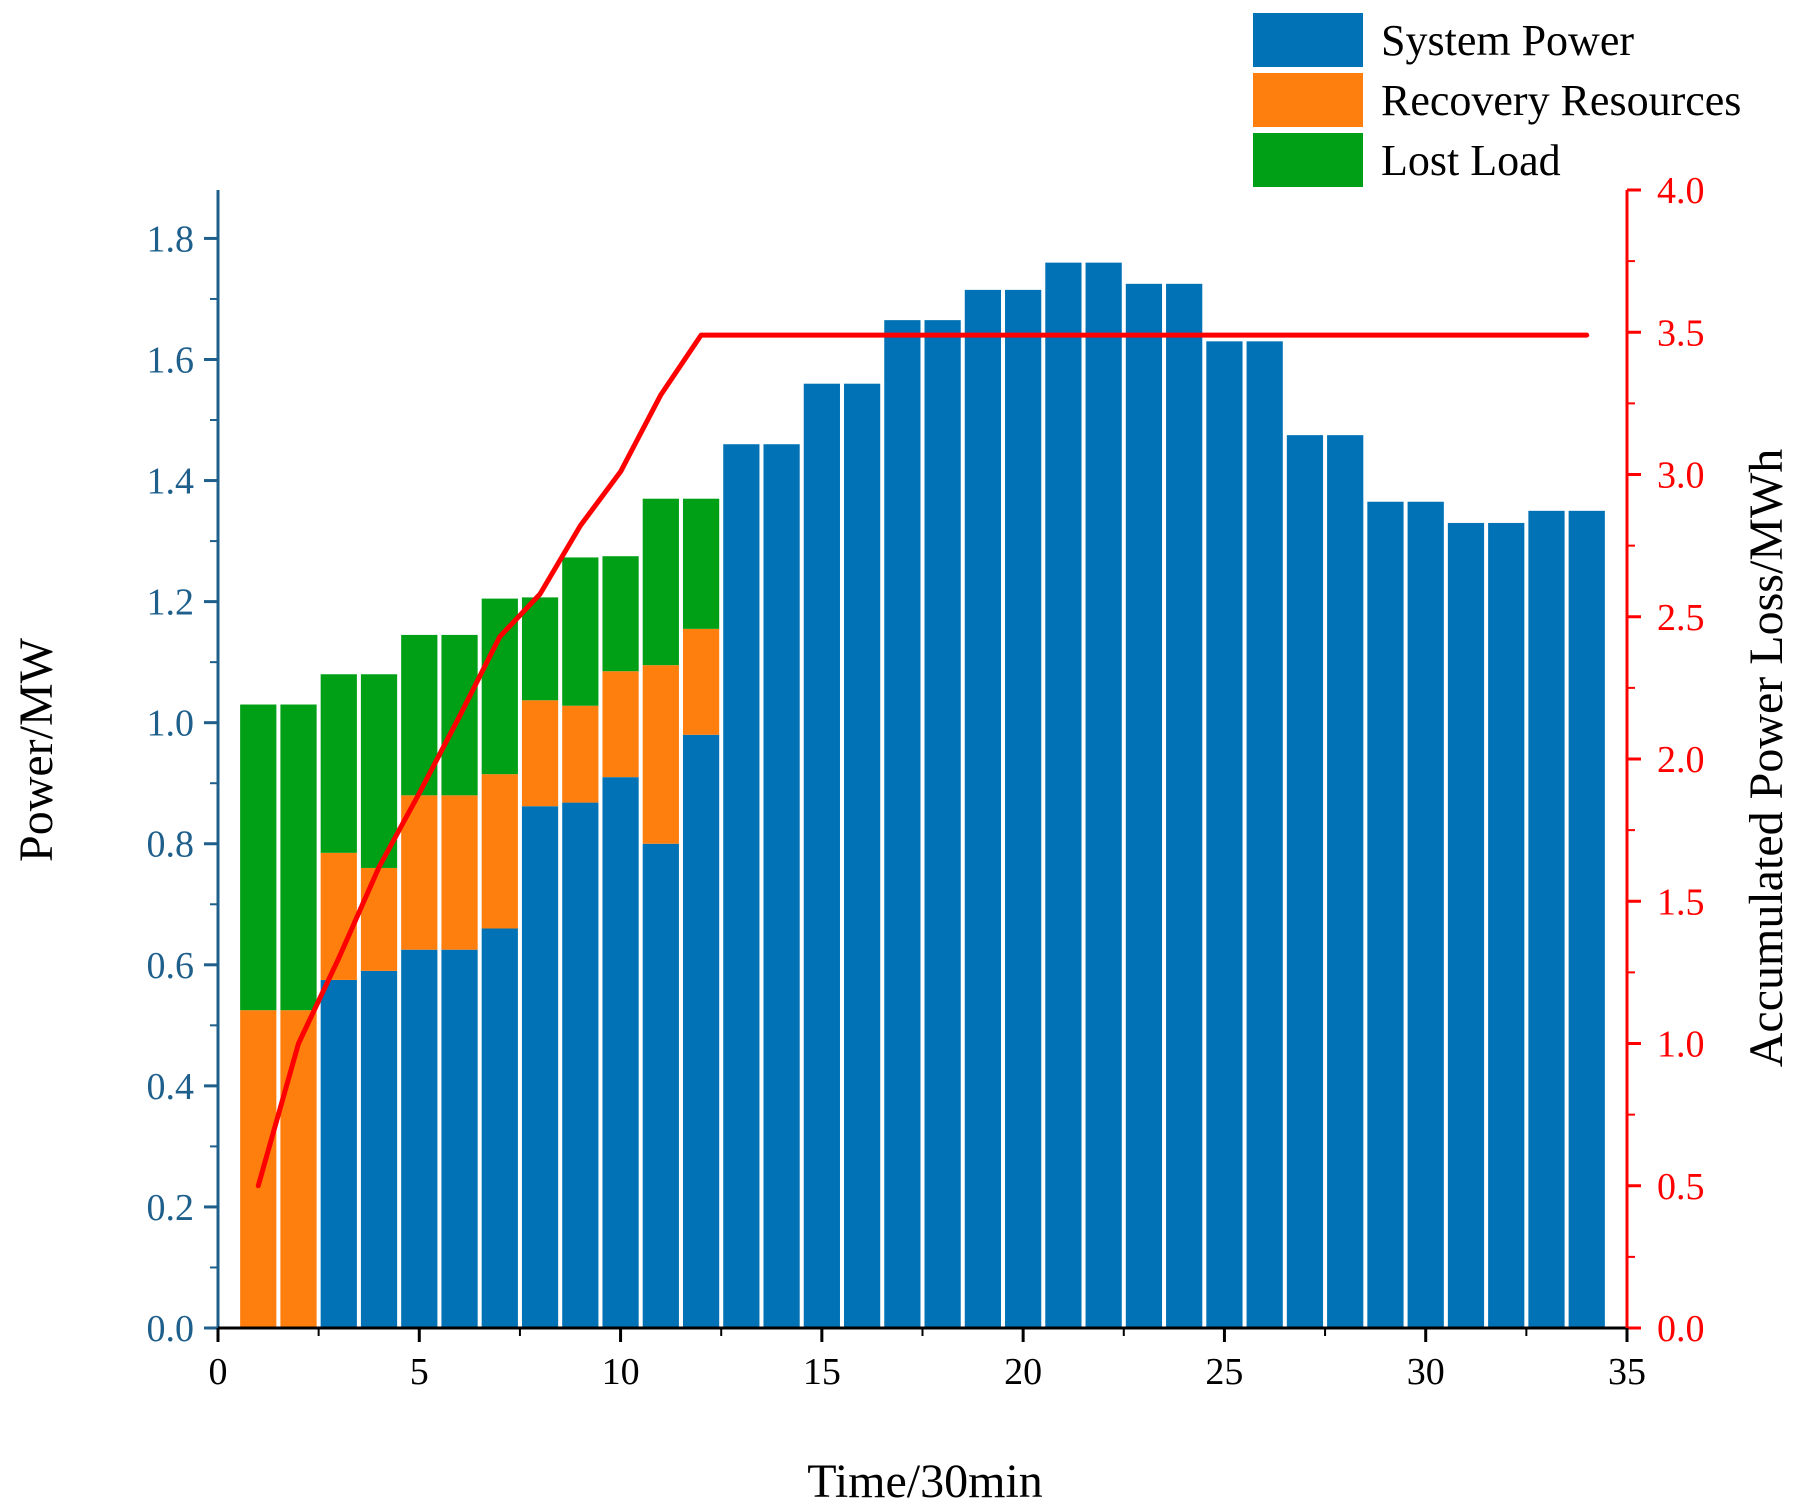 Image resolution: width=1803 pixels, height=1510 pixels. Describe the element at coordinates (171, 724) in the screenshot. I see `y-tick-label: 1.0` at that location.